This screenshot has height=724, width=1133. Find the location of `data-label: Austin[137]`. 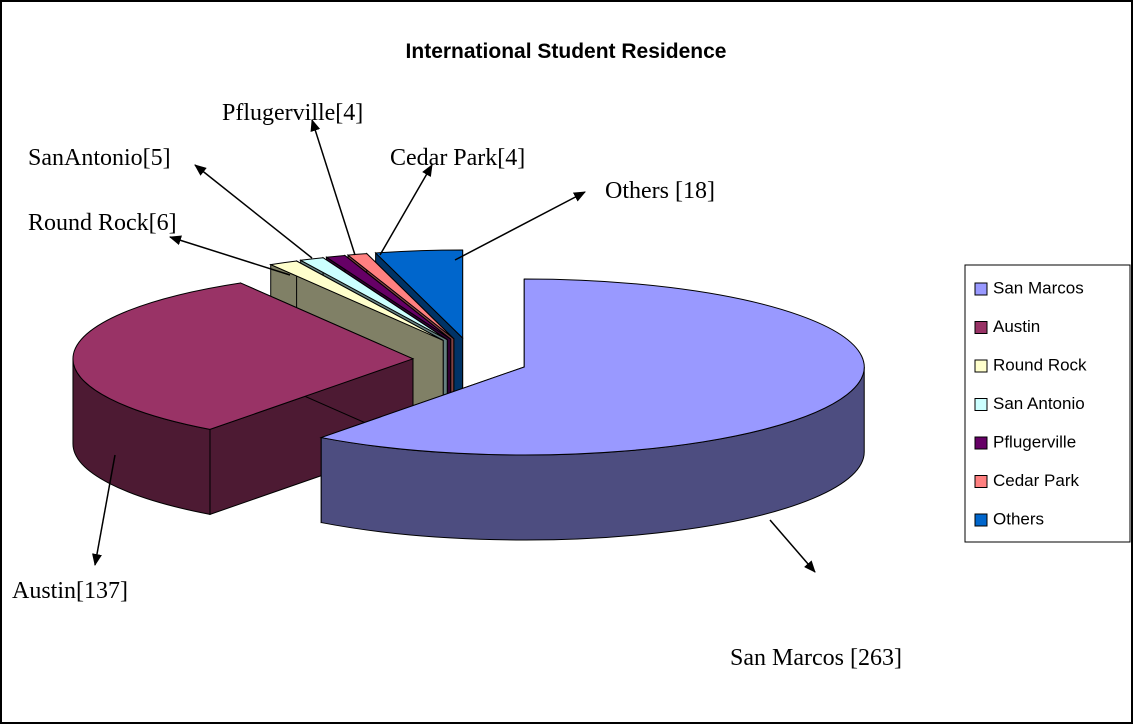

data-label: Austin[137] is located at coordinates (70, 591).